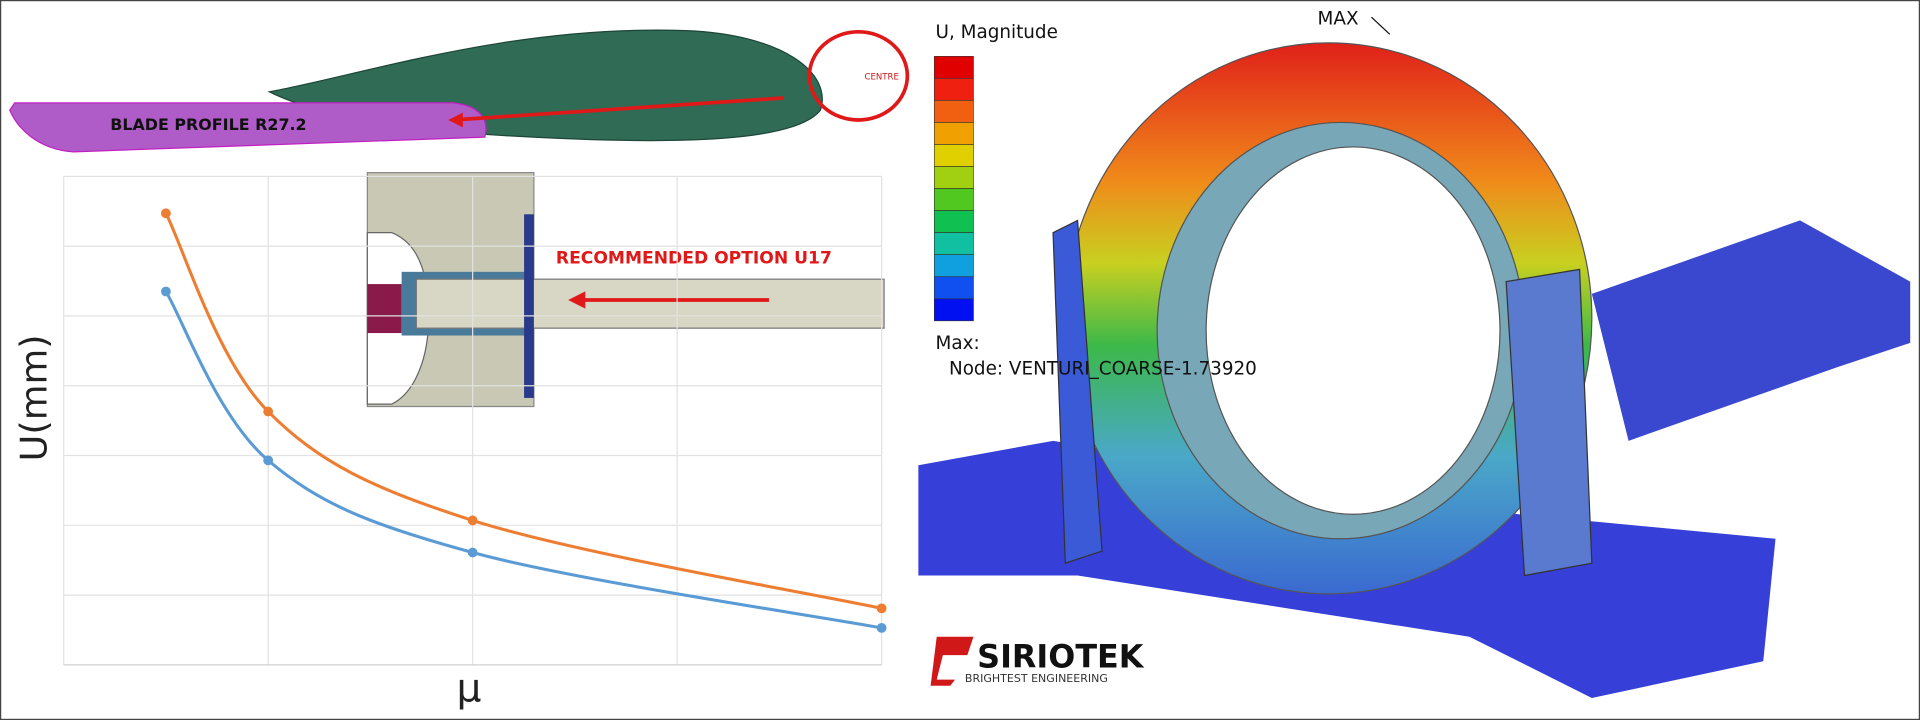 Image resolution: width=1920 pixels, height=720 pixels. What do you see at coordinates (881, 78) in the screenshot?
I see `centre-label: CENTRE` at bounding box center [881, 78].